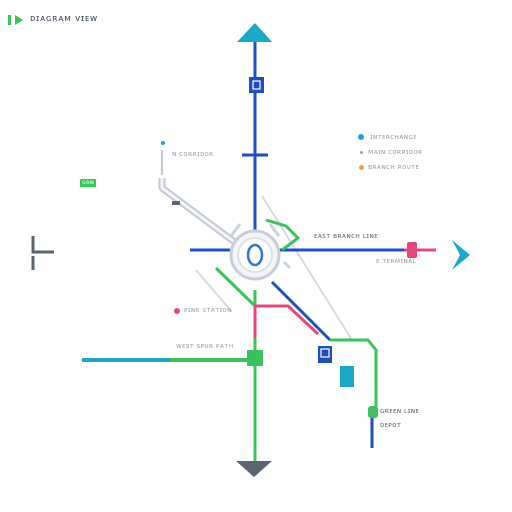  What do you see at coordinates (19, 20) in the screenshot?
I see `play-icon` at bounding box center [19, 20].